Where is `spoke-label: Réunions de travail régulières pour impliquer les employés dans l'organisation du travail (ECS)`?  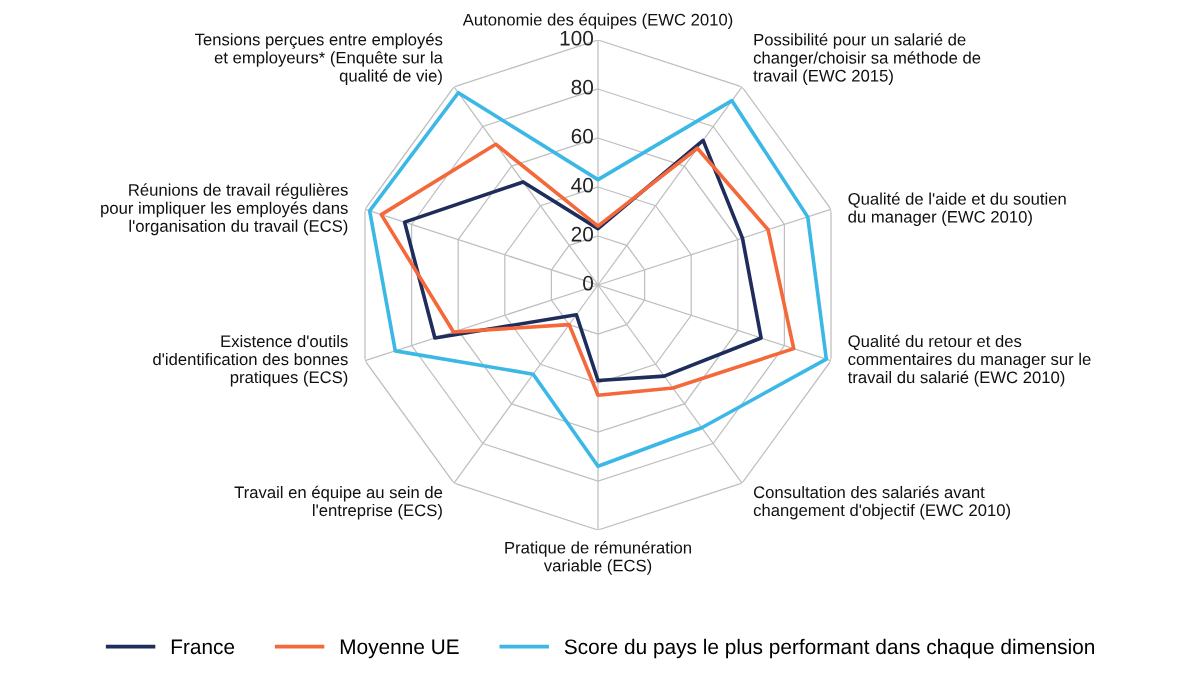
spoke-label: Réunions de travail régulières pour impliquer les employés dans l'organisation du travail (ECS) is located at coordinates (224, 209).